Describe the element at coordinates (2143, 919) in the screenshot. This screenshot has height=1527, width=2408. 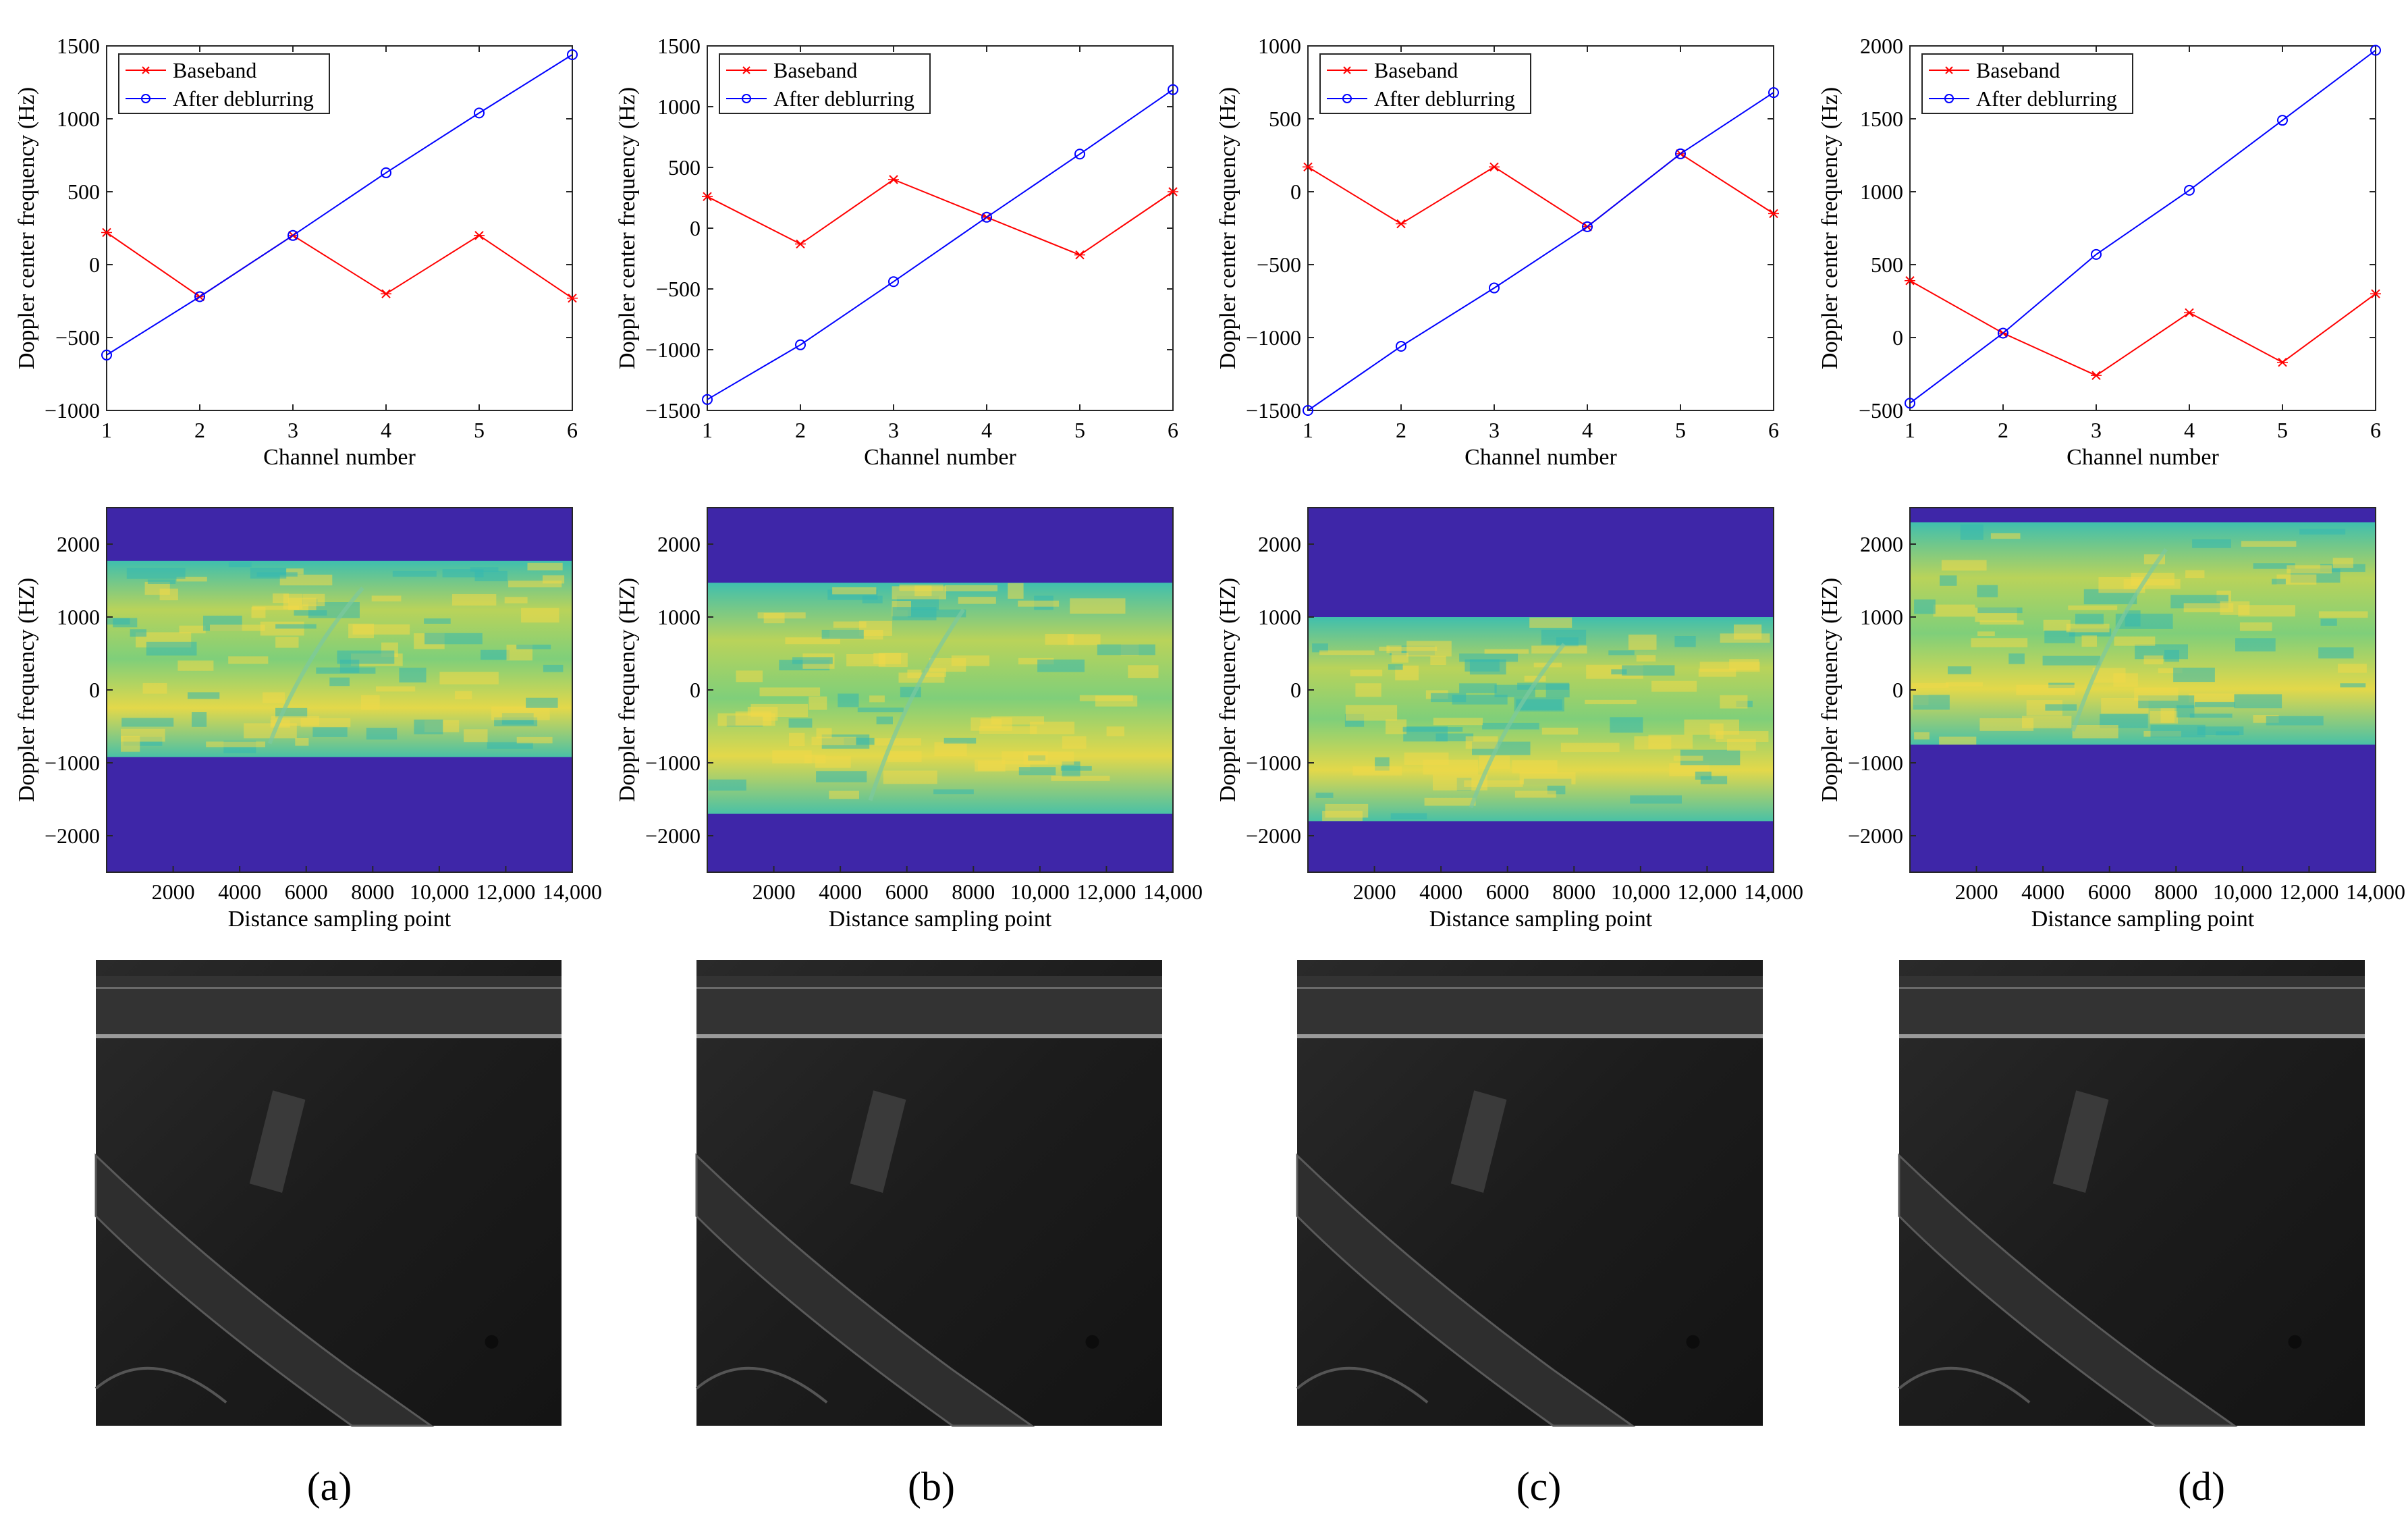
I see `x-axis-label: Distance sampling point` at that location.